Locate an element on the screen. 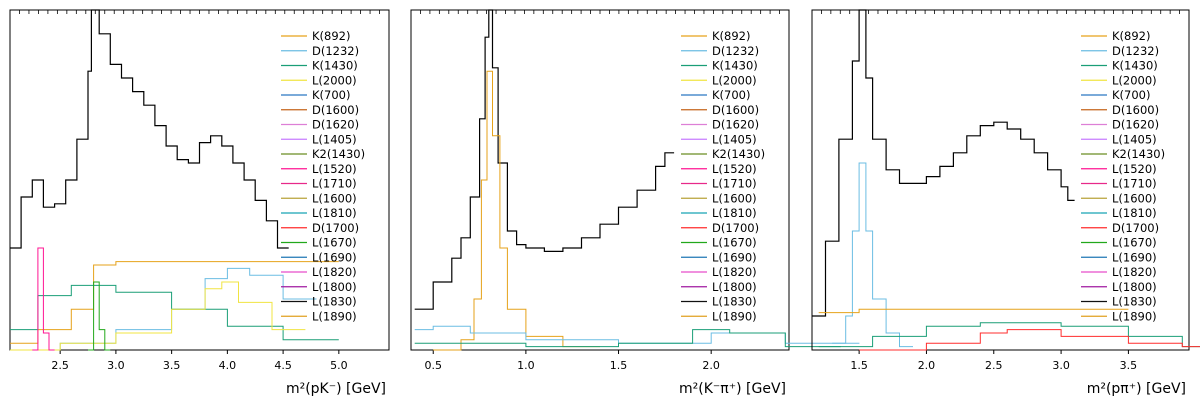  x-axis-label: m²(K⁻π⁺) [GeV] is located at coordinates (732, 389).